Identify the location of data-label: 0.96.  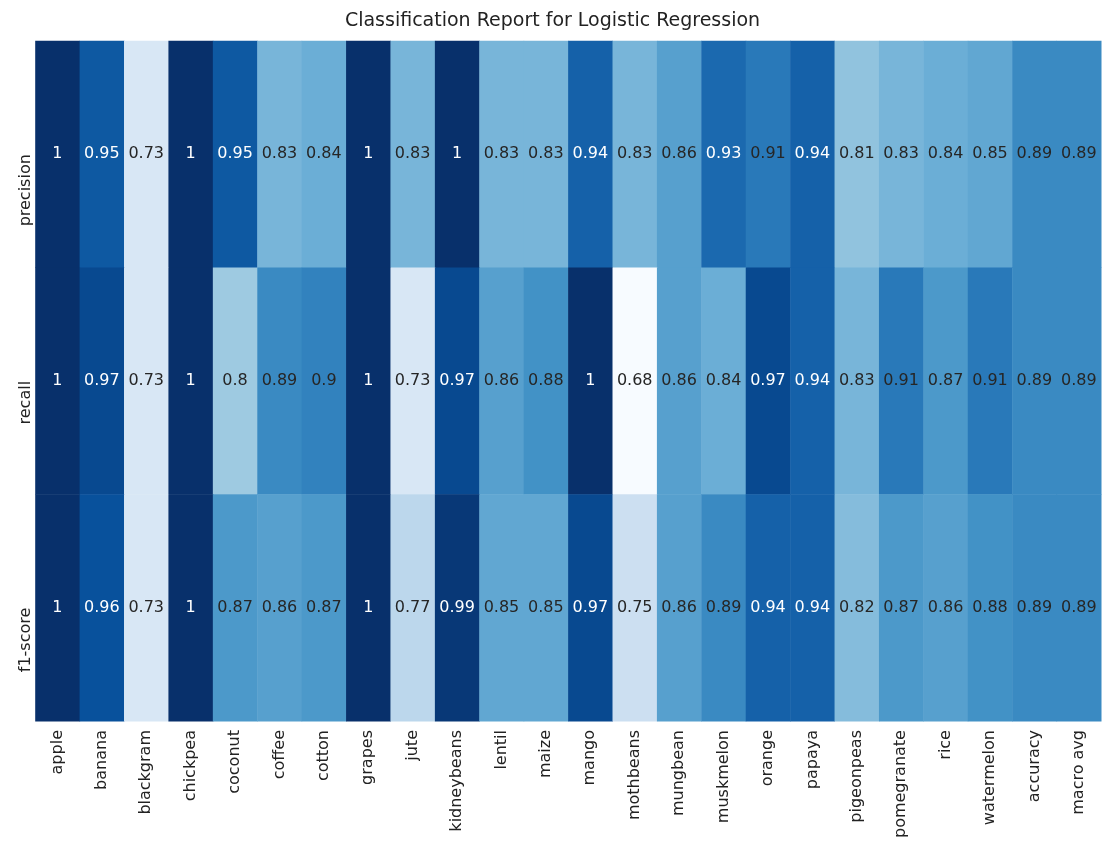
(102, 606).